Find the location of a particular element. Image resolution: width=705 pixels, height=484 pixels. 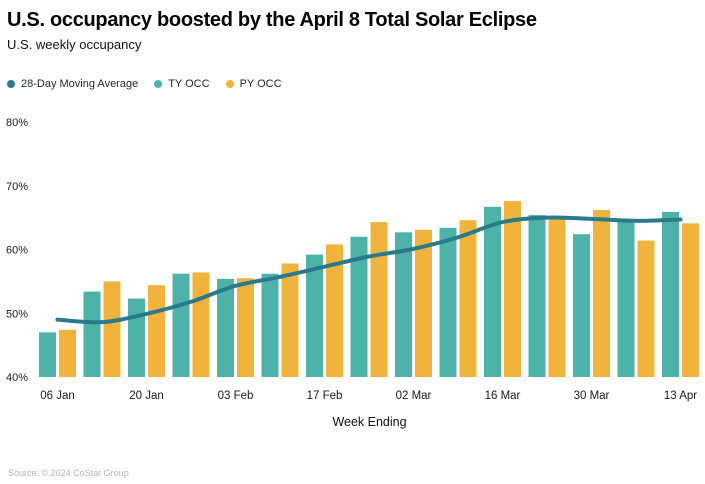

y-axis-tick-label: 60% is located at coordinates (17, 251).